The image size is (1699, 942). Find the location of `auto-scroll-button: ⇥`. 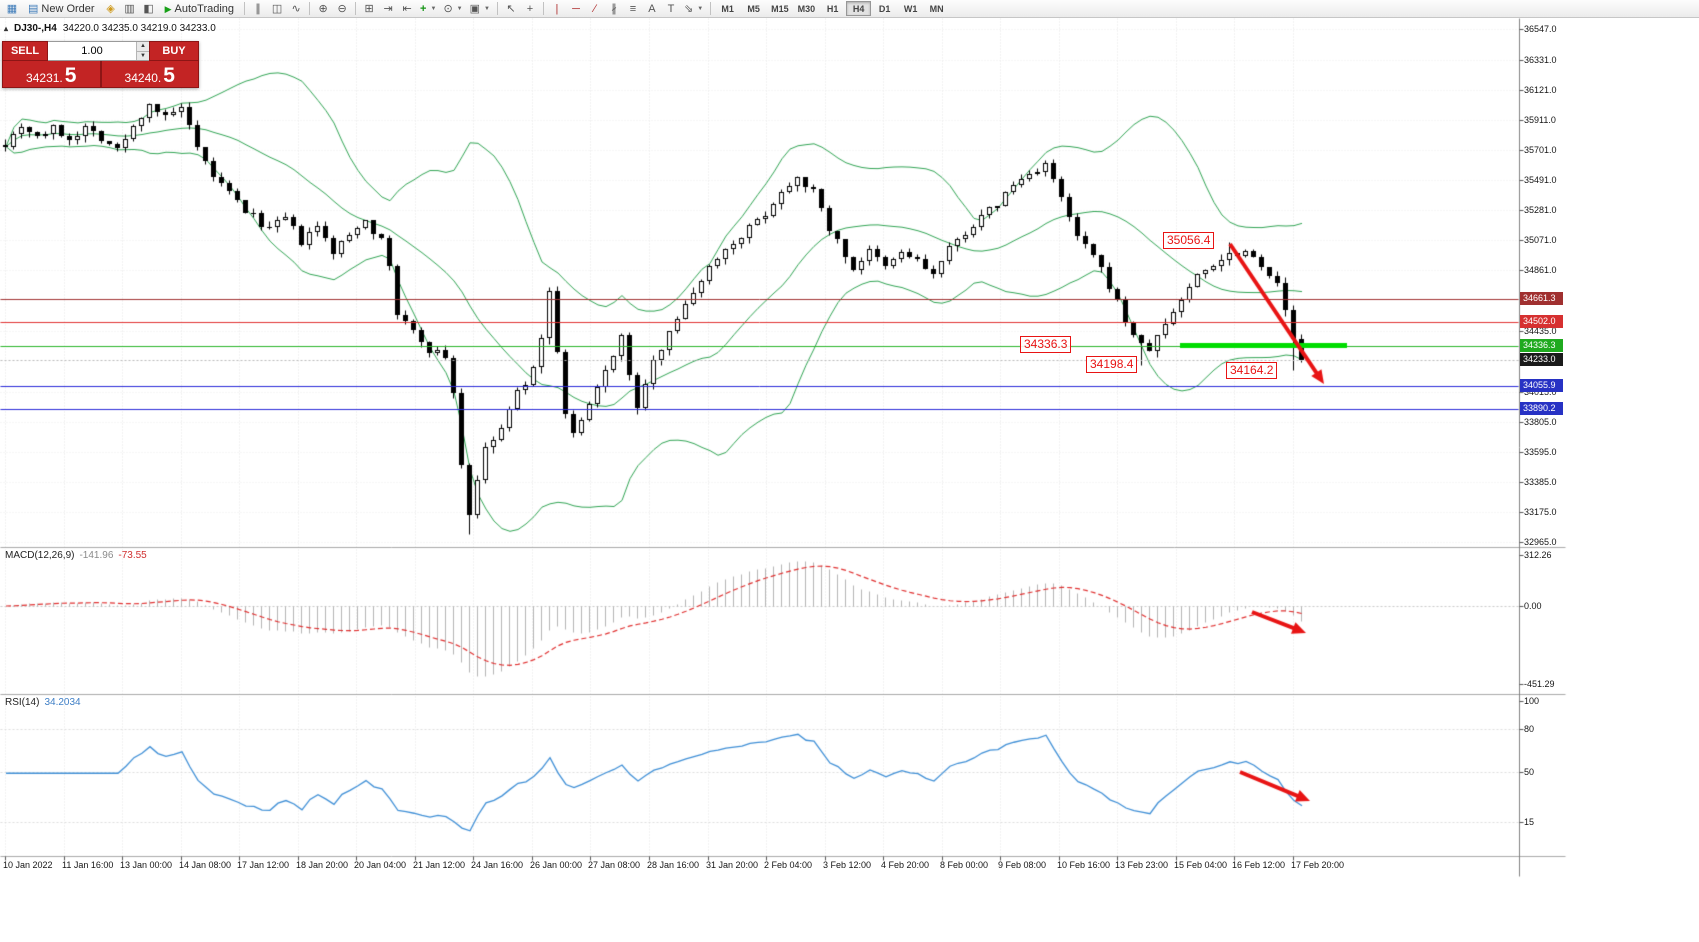

auto-scroll-button: ⇥ is located at coordinates (388, 9).